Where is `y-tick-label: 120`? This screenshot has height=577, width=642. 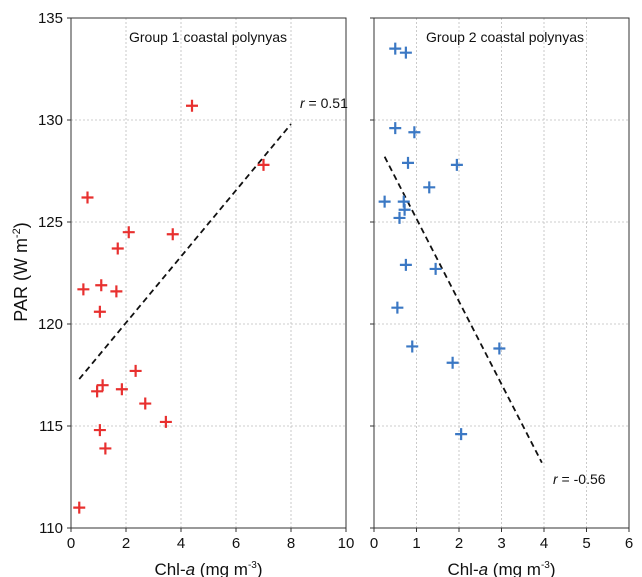 y-tick-label: 120 is located at coordinates (50, 324).